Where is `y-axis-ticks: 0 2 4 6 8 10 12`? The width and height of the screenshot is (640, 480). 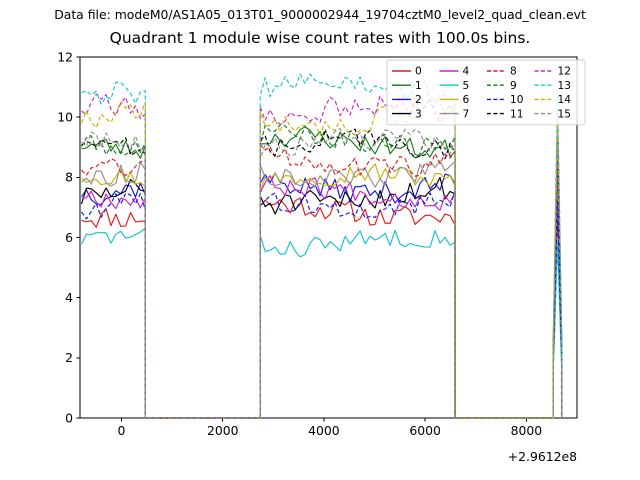
y-axis-ticks: 0 2 4 6 8 10 12 is located at coordinates (68, 237).